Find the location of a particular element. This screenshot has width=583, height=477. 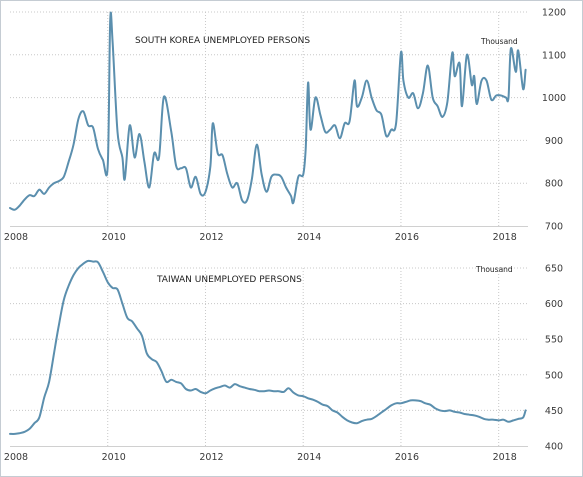

y-tick-label: 1200 is located at coordinates (554, 13).